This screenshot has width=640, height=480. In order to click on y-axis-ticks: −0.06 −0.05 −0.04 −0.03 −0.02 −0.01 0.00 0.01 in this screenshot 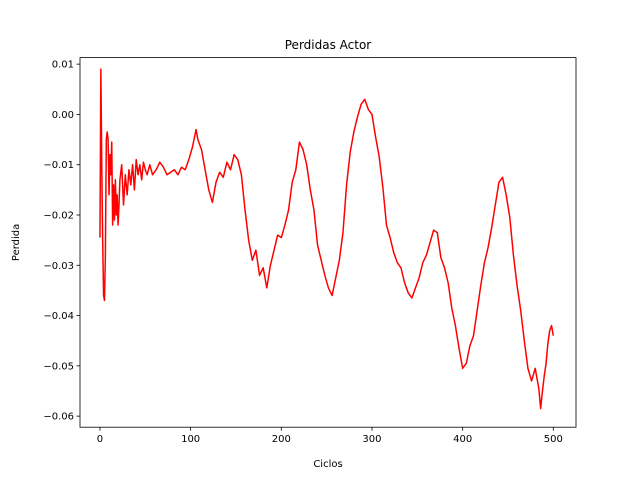, I will do `click(61, 241)`.